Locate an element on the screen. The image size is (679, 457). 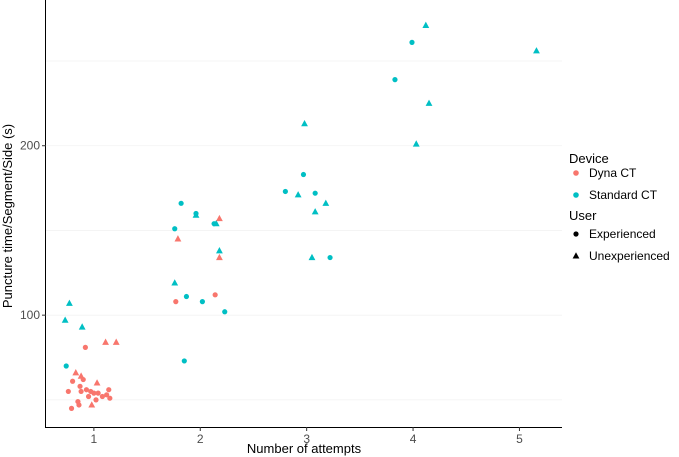
legend-shape-label: Experienced is located at coordinates (622, 234).